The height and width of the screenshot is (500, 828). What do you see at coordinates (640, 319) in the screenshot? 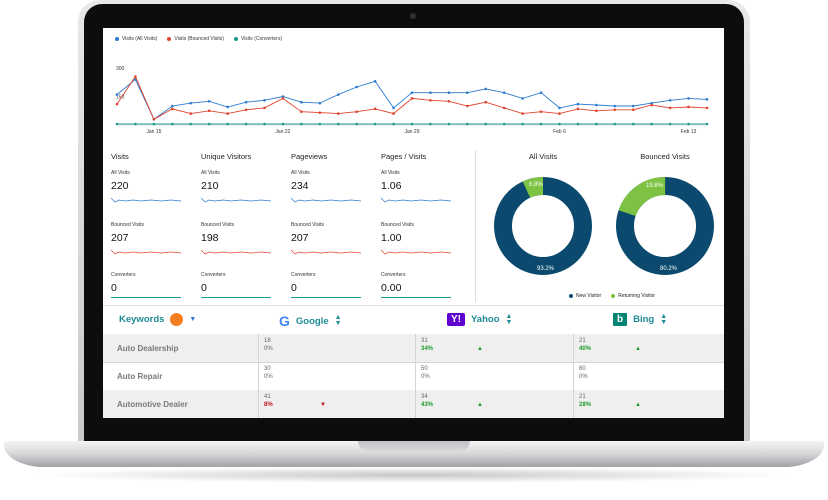
I see `bing-column-header: b Bing ▲ ▼` at bounding box center [640, 319].